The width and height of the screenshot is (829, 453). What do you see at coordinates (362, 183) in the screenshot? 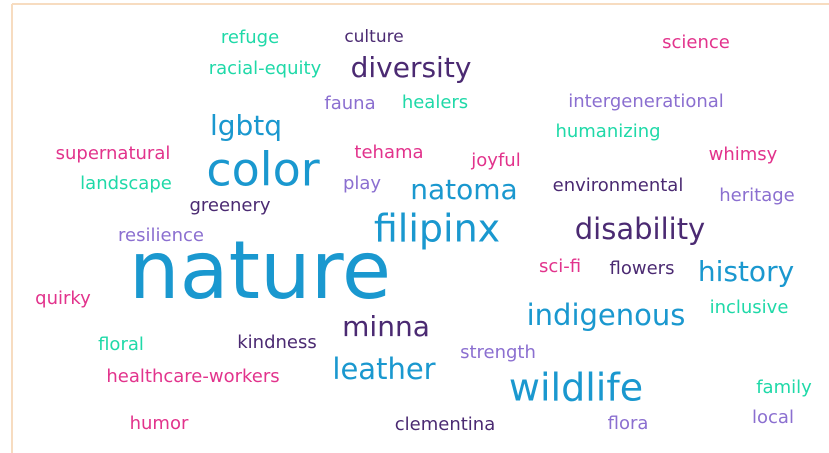
I see `word: play` at bounding box center [362, 183].